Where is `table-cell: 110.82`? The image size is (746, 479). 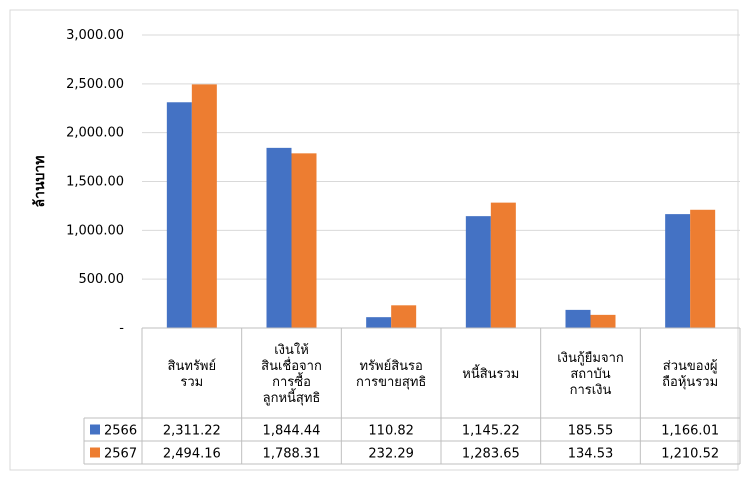 table-cell: 110.82 is located at coordinates (391, 431).